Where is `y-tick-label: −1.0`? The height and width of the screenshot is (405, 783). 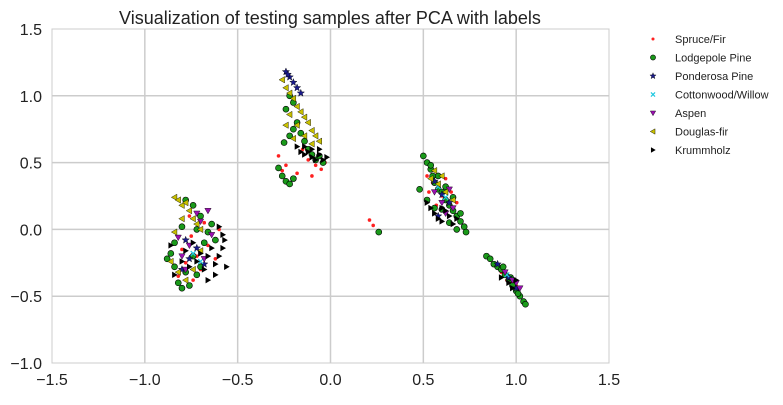
y-tick-label: −1.0 is located at coordinates (26, 364).